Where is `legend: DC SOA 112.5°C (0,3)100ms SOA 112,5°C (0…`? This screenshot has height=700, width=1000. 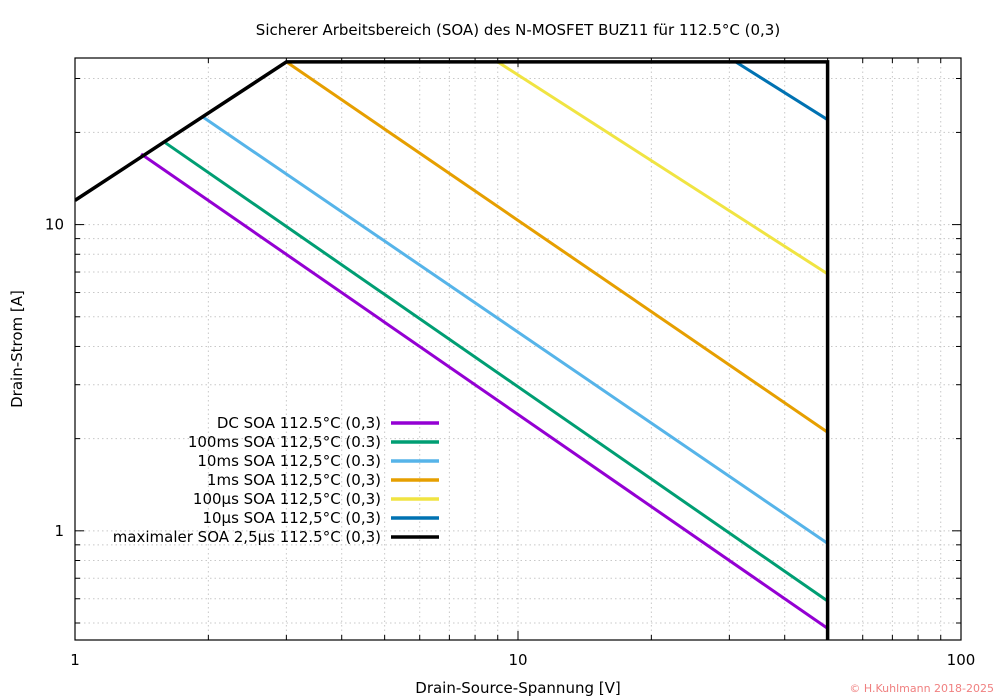 legend: DC SOA 112.5°C (0,3)100ms SOA 112,5°C (0… is located at coordinates (276, 480).